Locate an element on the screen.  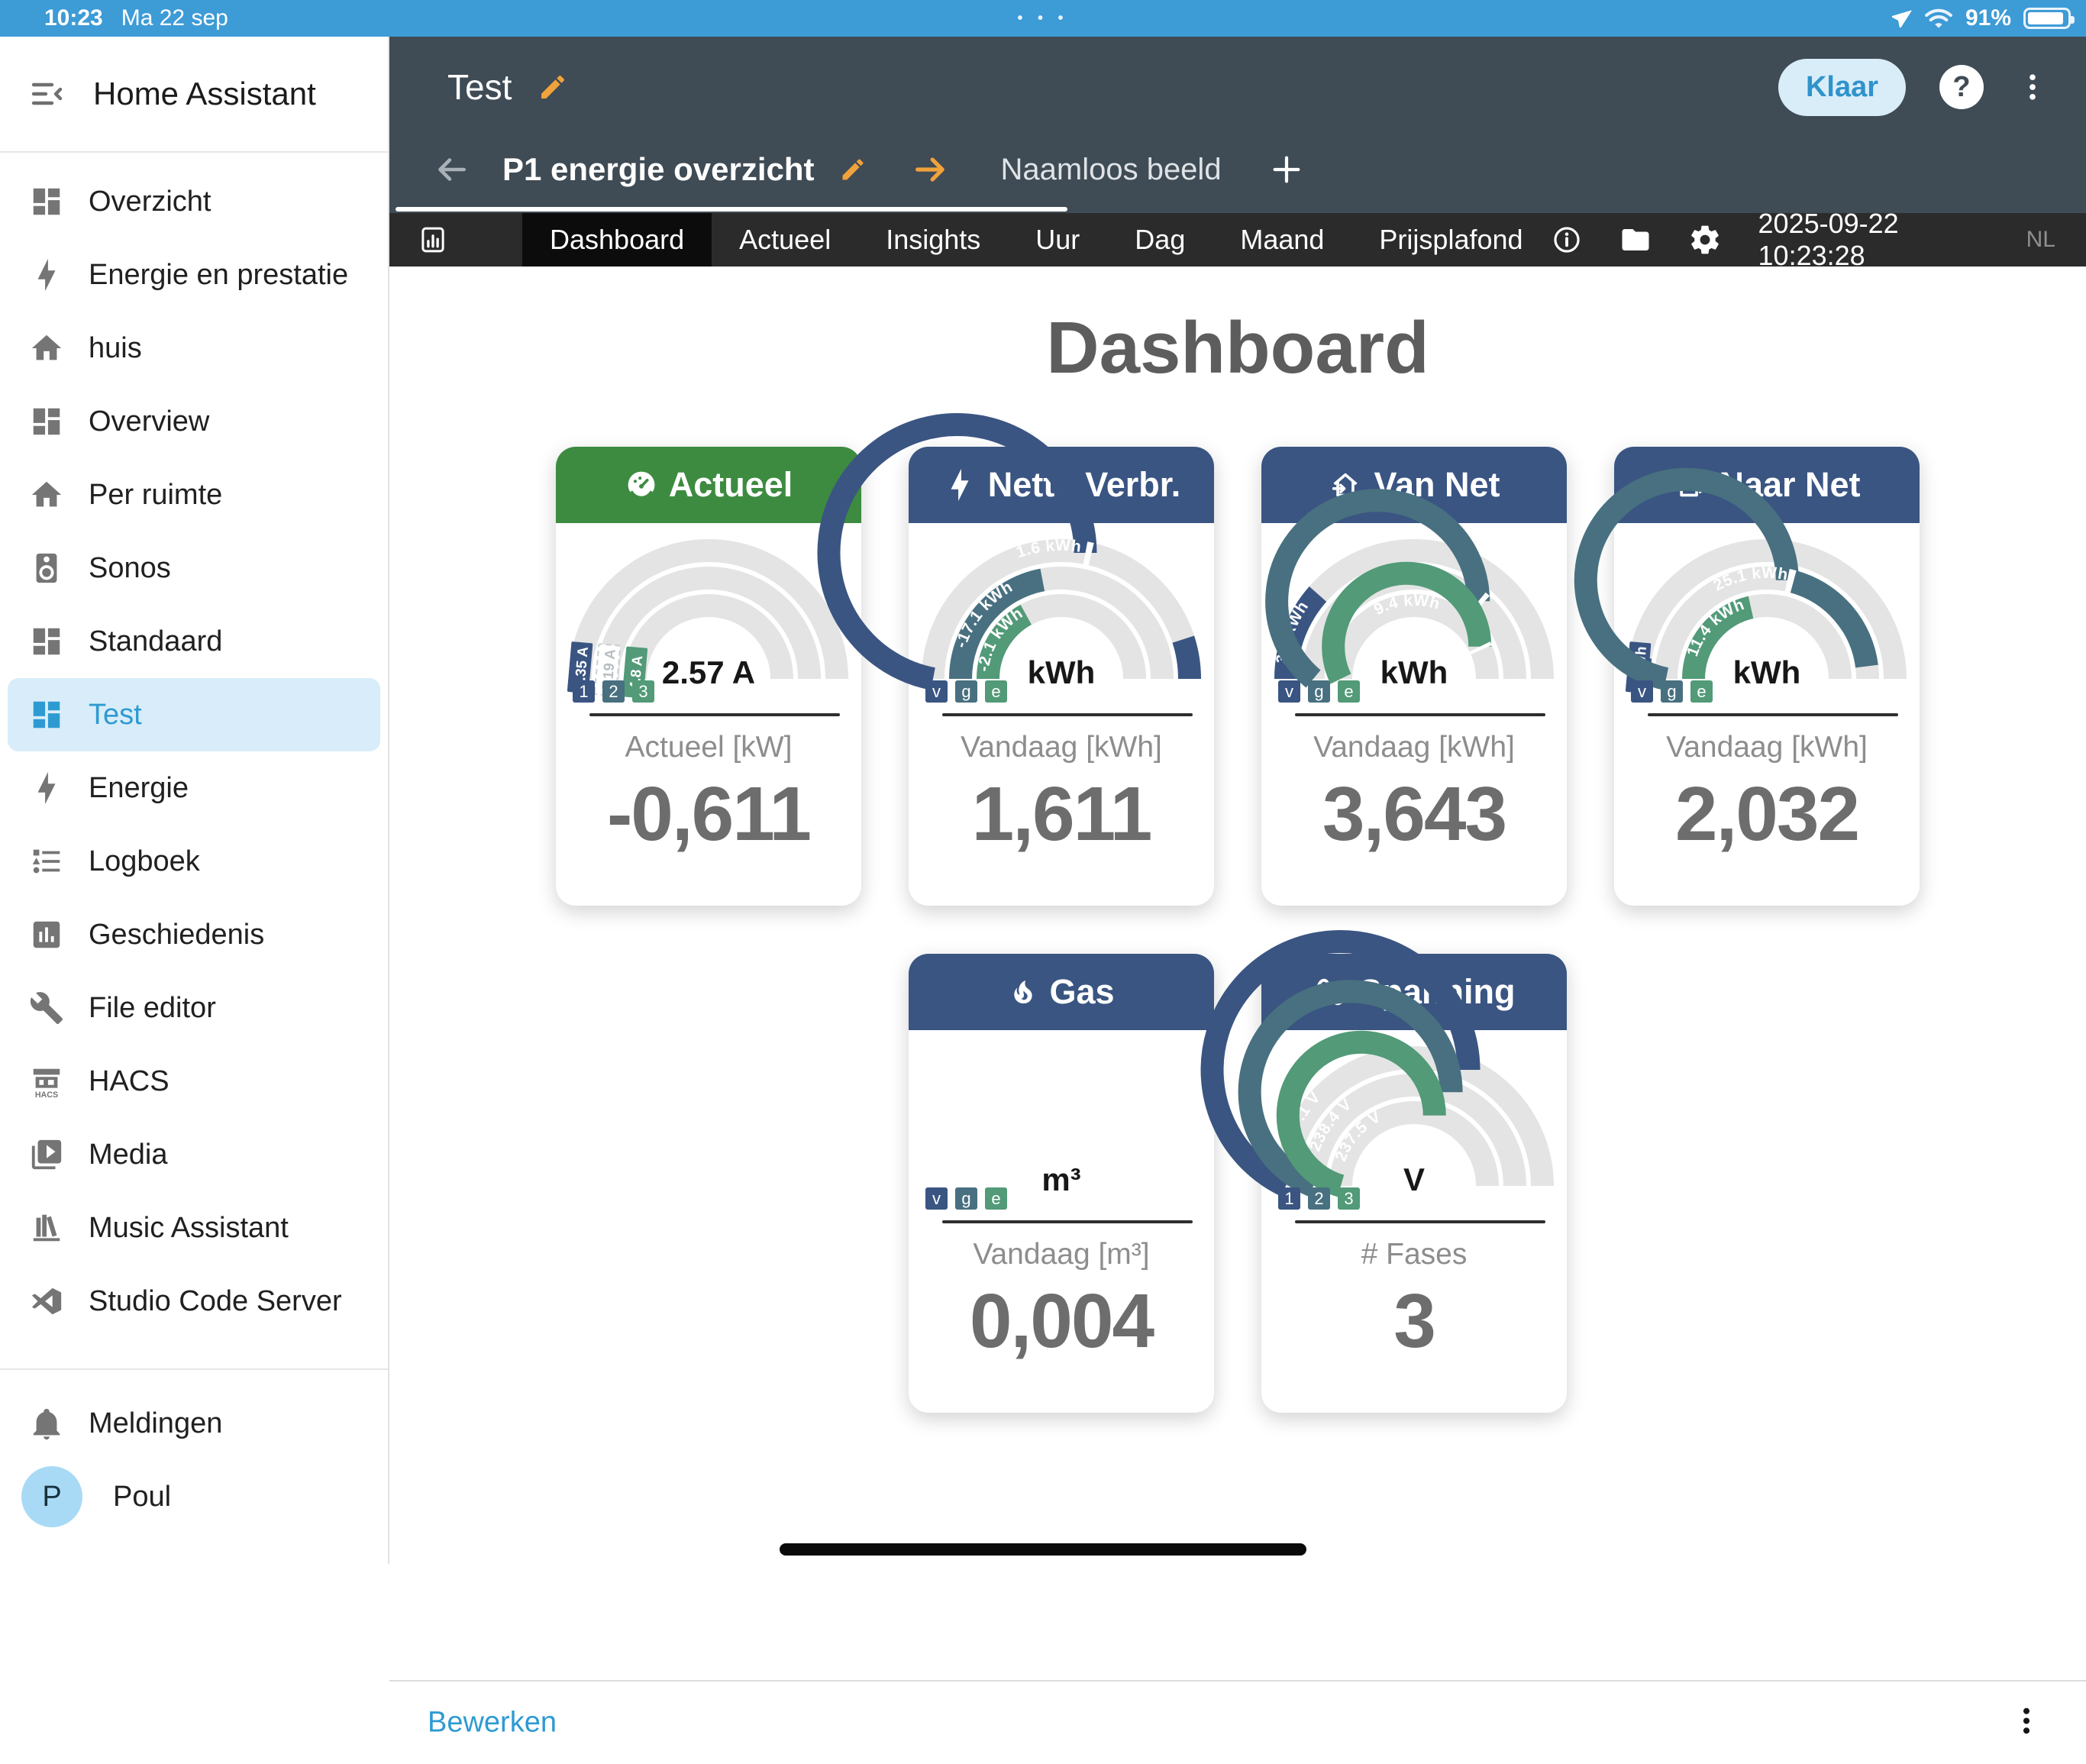
edit-topbar: Test Klaar ? P1 energie overzicht is located at coordinates (1237, 125).